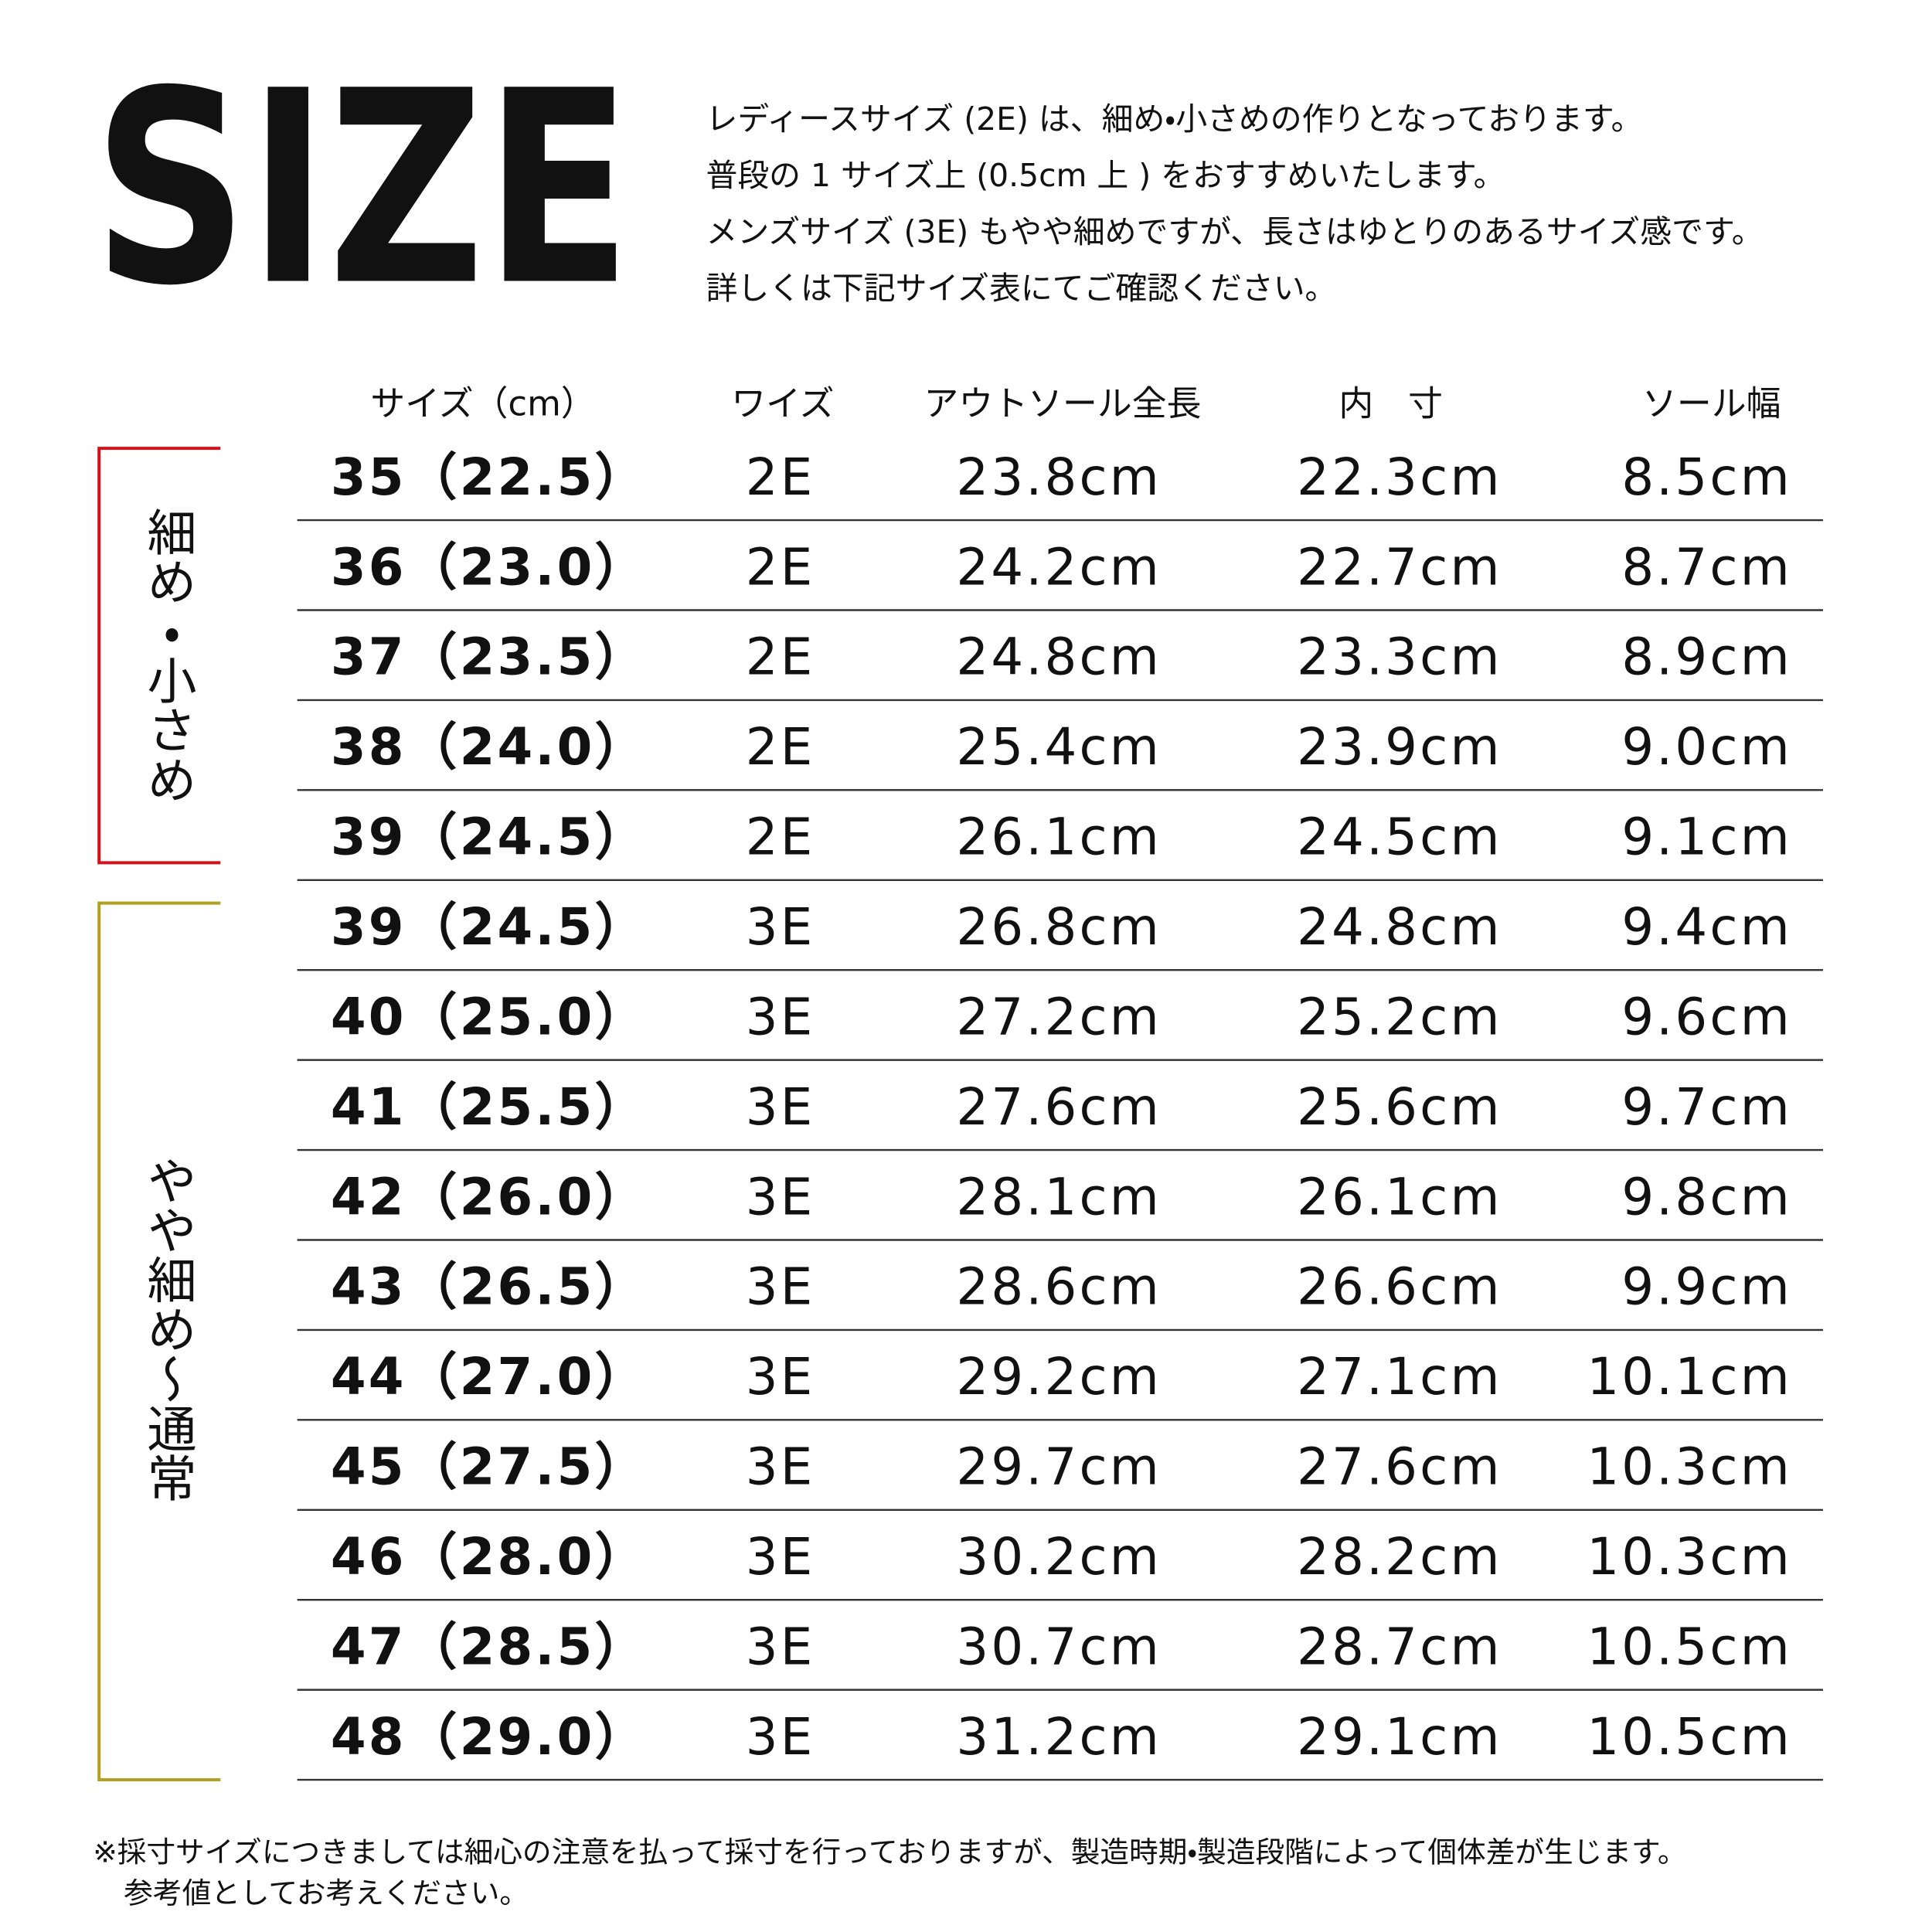  Describe the element at coordinates (1707, 837) in the screenshot. I see `measure-cell: 9.1cm` at that location.